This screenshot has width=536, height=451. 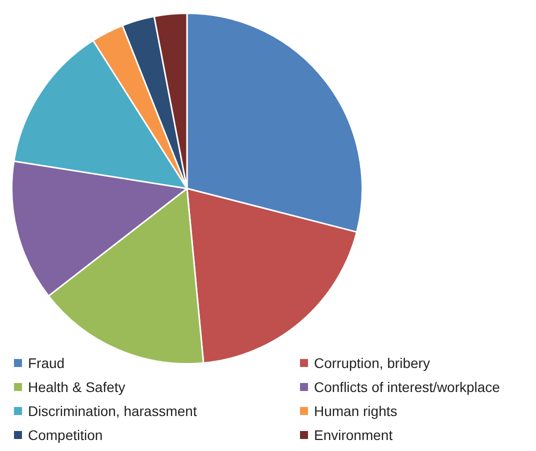 I want to click on legend-label: Corruption, bribery, so click(x=372, y=363).